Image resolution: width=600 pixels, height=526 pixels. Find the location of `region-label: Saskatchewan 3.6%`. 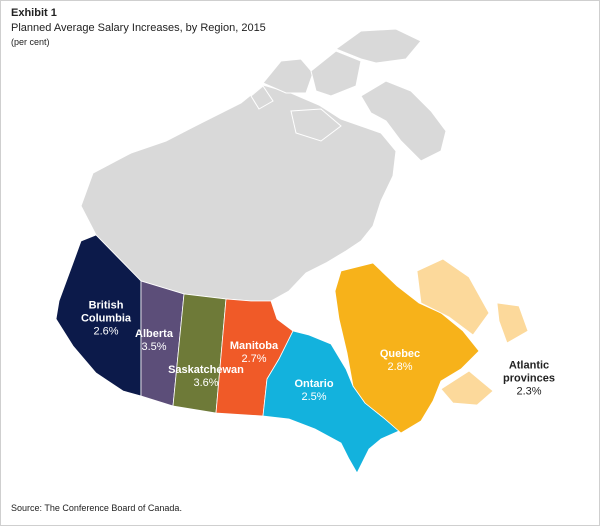

region-label: Saskatchewan 3.6% is located at coordinates (206, 377).